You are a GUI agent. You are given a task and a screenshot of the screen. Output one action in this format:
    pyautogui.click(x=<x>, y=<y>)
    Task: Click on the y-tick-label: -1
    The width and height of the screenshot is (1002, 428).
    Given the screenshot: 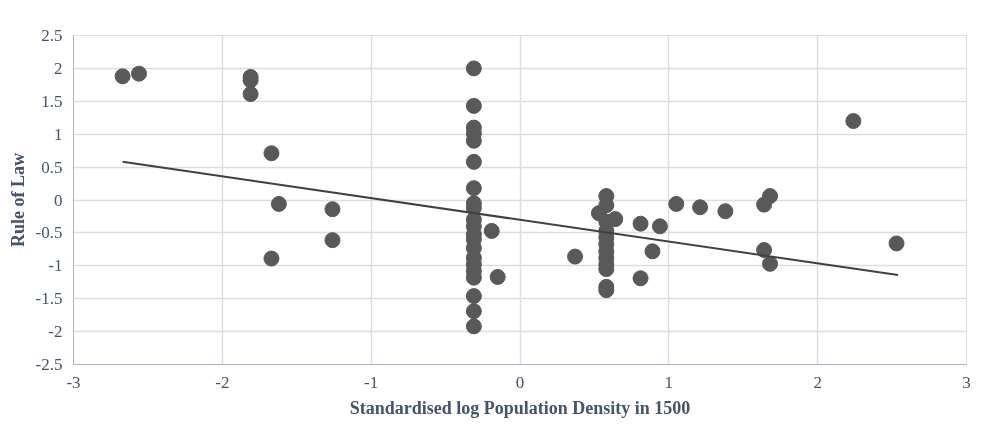 What is the action you would take?
    pyautogui.click(x=55, y=266)
    